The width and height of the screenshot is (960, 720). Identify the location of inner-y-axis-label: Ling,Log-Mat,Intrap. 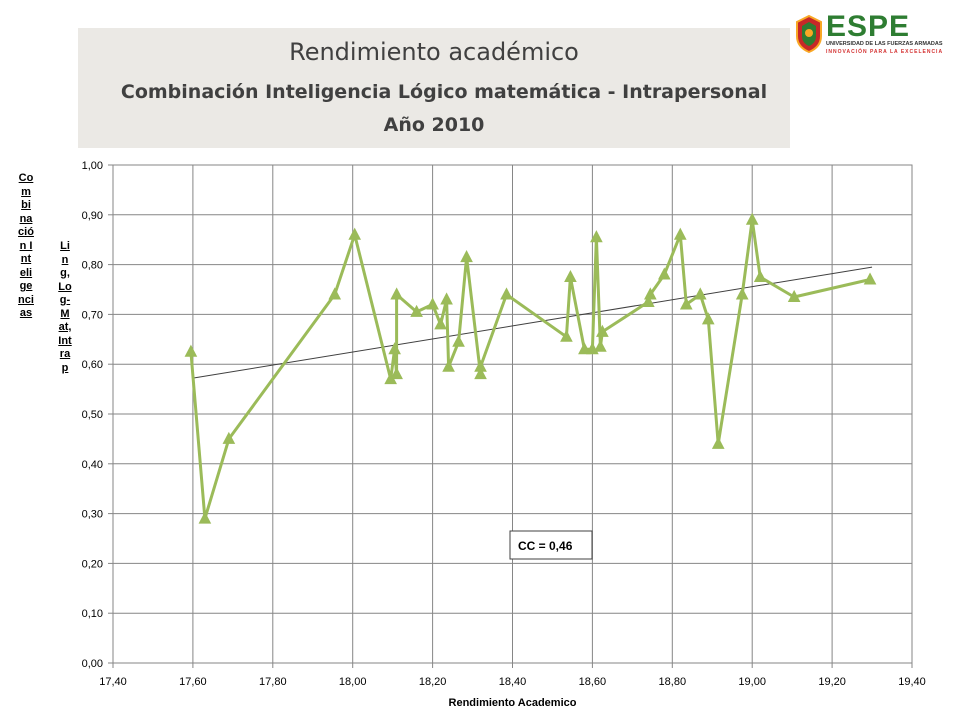
(65, 307).